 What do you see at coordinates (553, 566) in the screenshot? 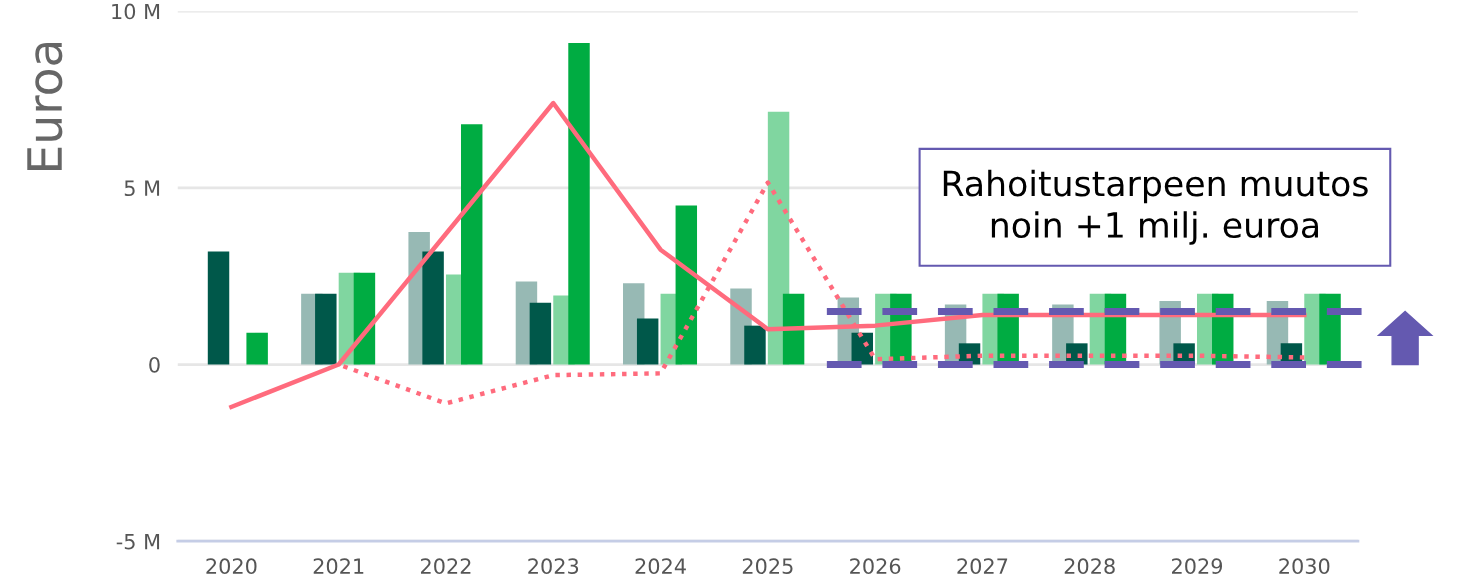
I see `x-tick-label: 2023` at bounding box center [553, 566].